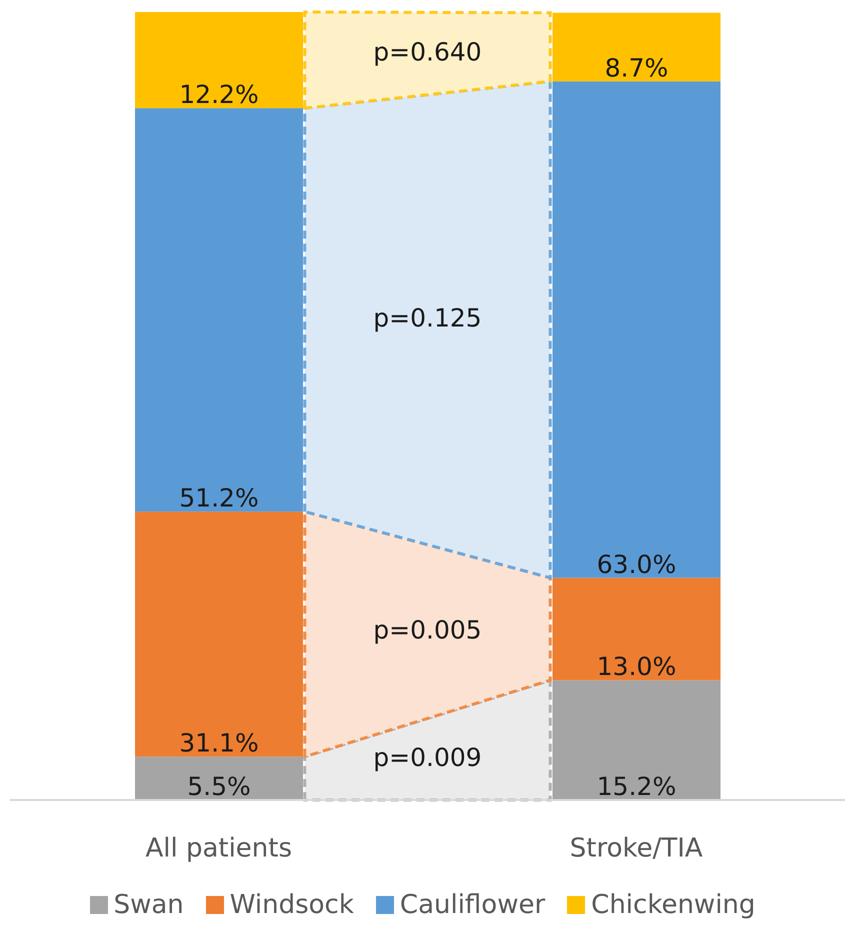 The image size is (845, 952). I want to click on data-label: 12.2%, so click(219, 95).